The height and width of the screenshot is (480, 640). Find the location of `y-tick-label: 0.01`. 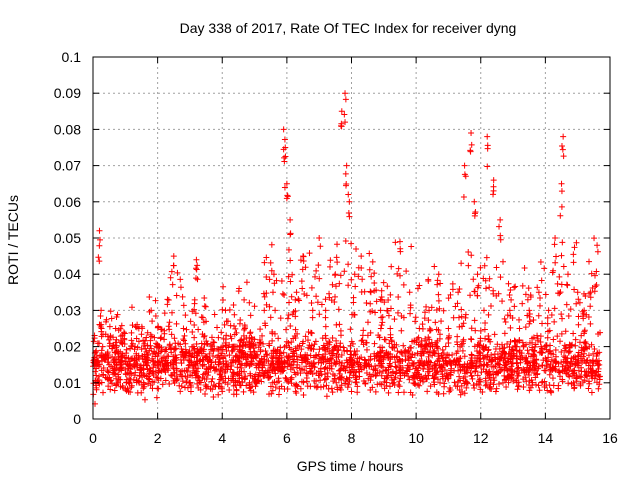

y-tick-label: 0.01 is located at coordinates (67, 383).